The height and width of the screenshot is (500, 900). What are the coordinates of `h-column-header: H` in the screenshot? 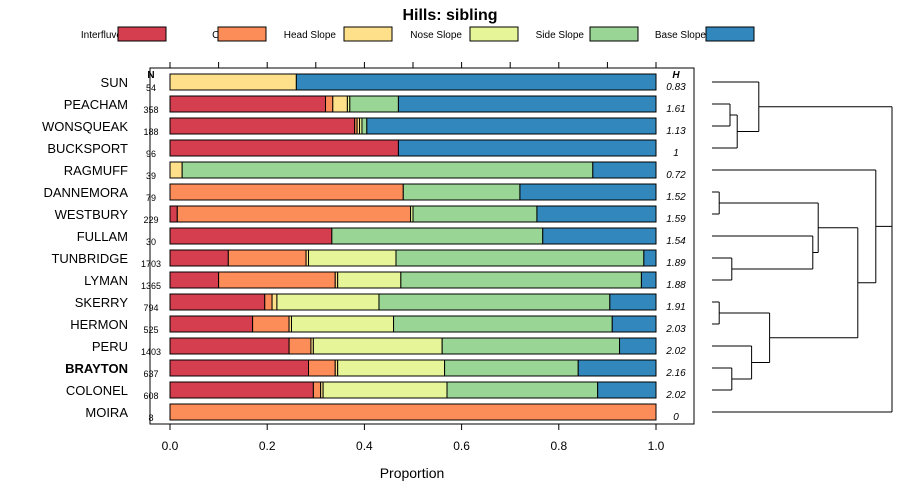 It's located at (676, 75).